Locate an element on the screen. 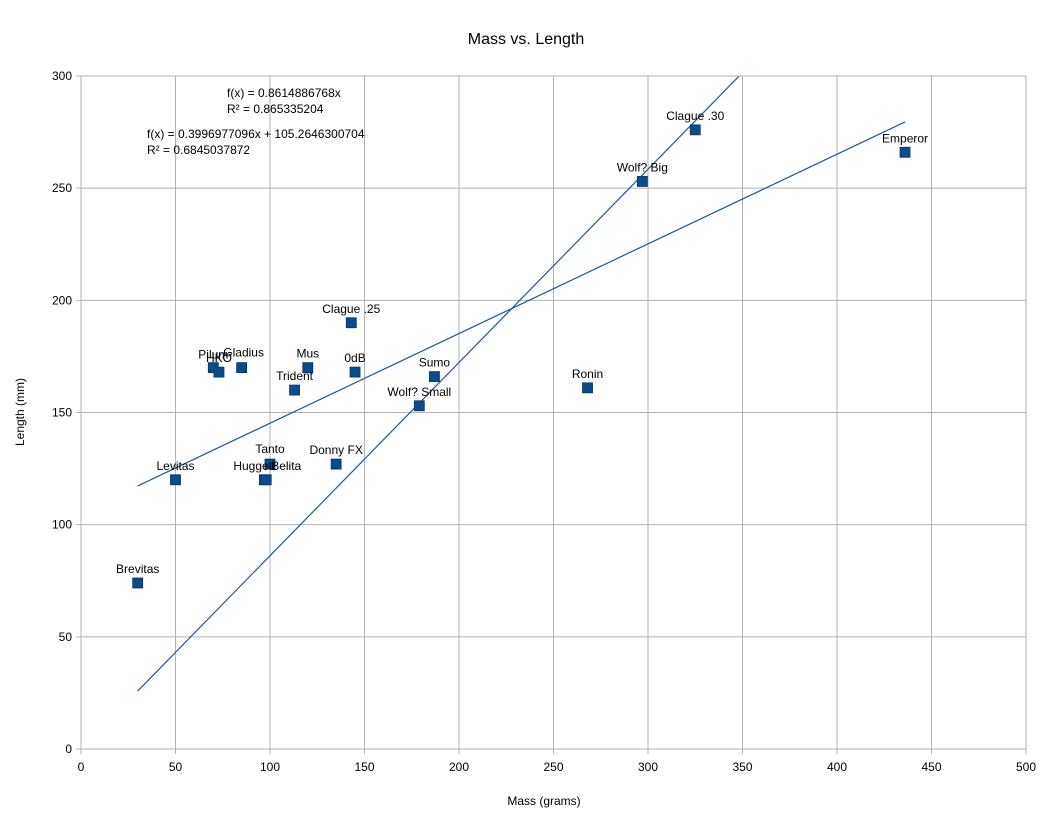 The width and height of the screenshot is (1051, 821). x-tick-label: 150 is located at coordinates (364, 767).